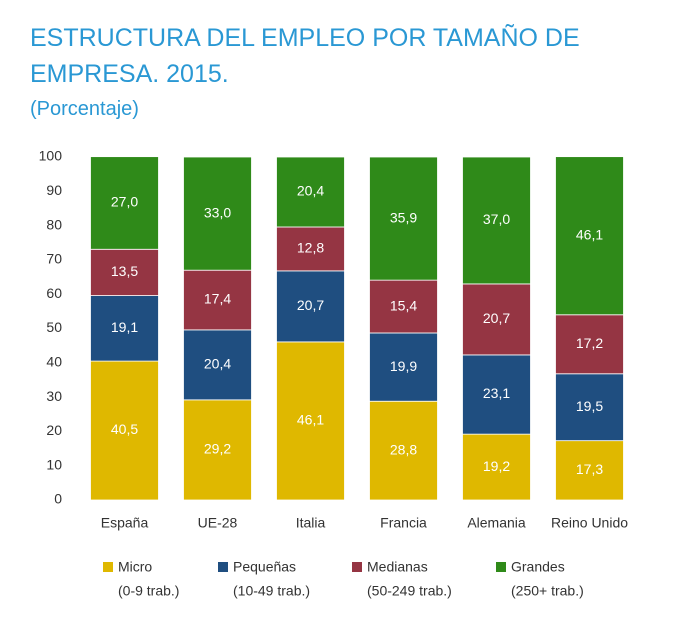 This screenshot has width=674, height=627. I want to click on legend-sublabel: (250+ trab.), so click(547, 591).